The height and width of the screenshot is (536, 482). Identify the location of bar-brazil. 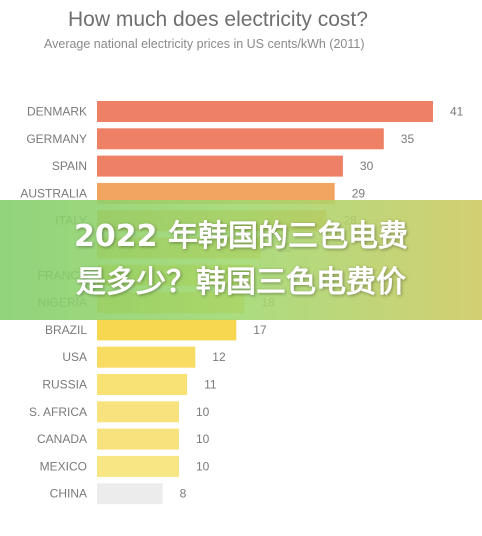
(167, 330).